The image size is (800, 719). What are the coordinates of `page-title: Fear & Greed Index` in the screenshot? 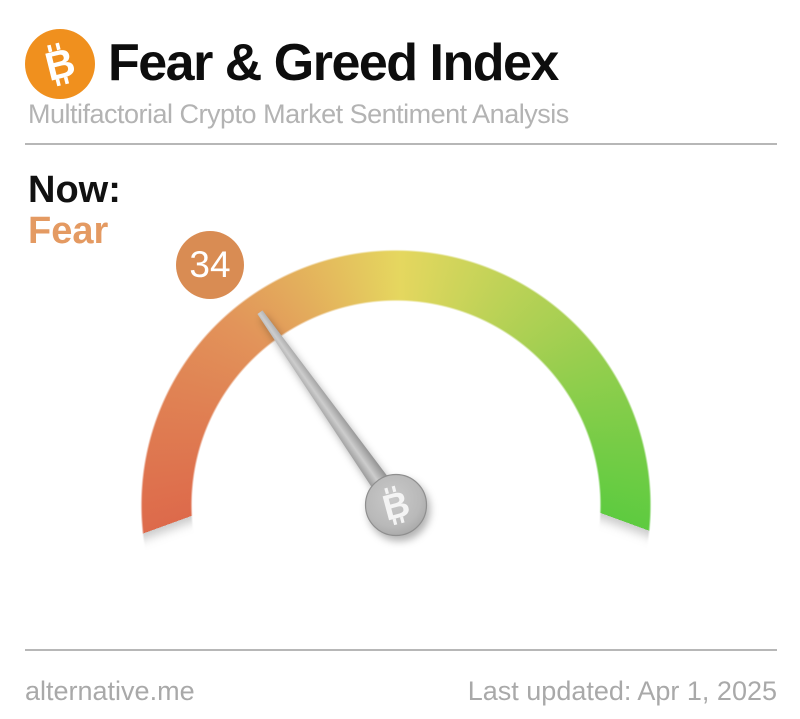 It's located at (333, 63).